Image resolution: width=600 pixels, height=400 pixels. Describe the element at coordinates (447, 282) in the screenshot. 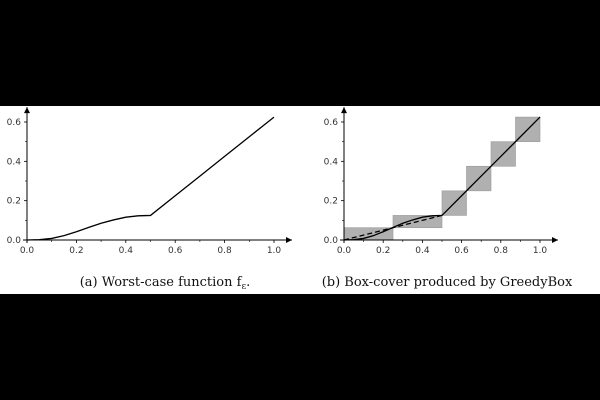

I see `caption-b: (b) Box-cover produced by GreedyBox` at that location.